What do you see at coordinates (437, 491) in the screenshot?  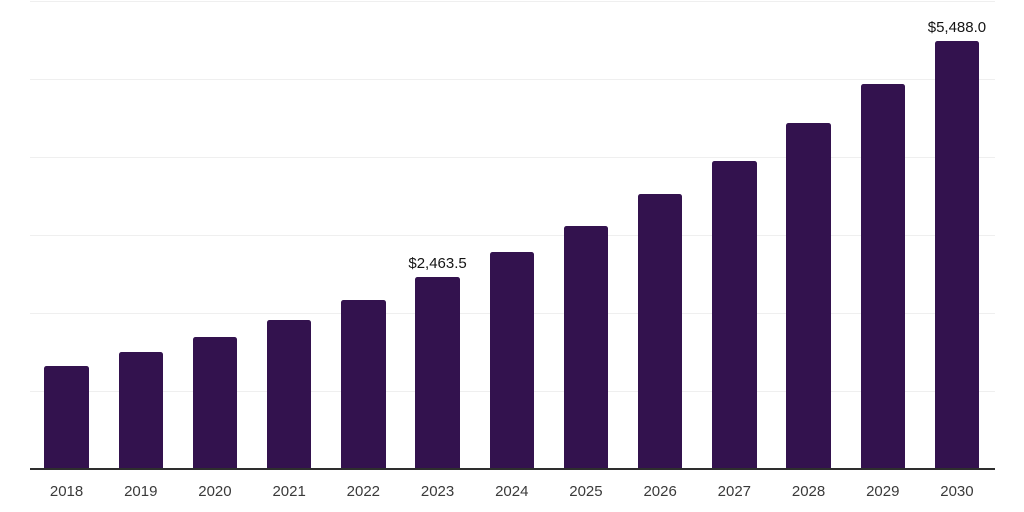 I see `x-tick-2023: 2023` at bounding box center [437, 491].